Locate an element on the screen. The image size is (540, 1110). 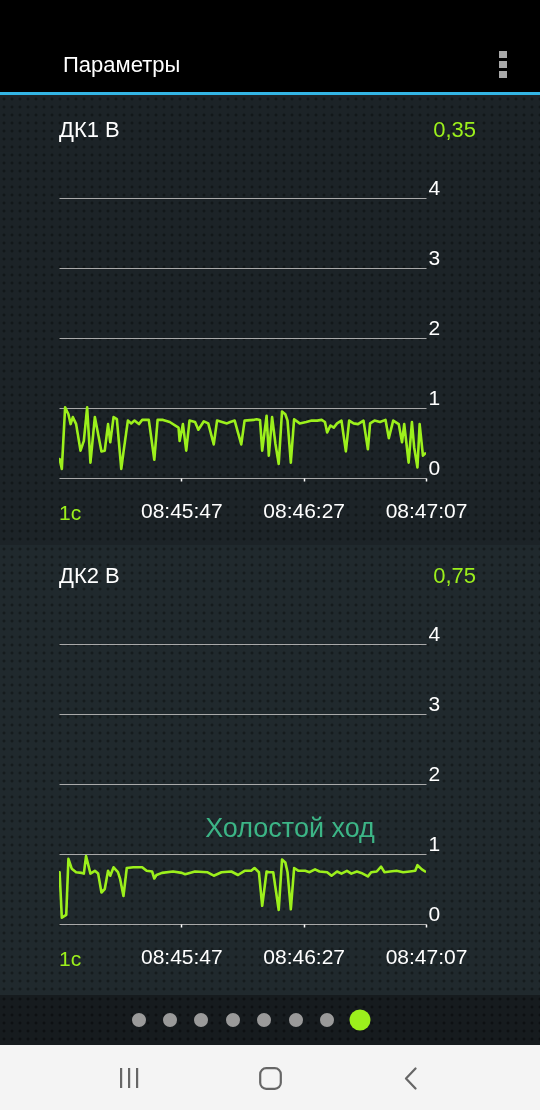
annotation: Холостой ход is located at coordinates (290, 828).